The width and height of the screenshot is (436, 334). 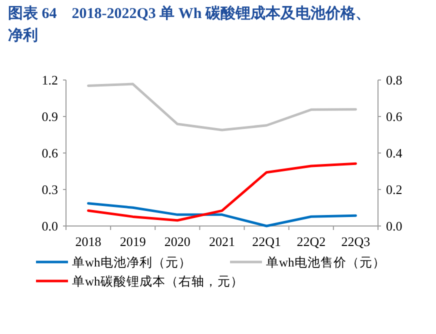 I want to click on legend-label: 单wh碳酸锂成本（右轴，元）, so click(x=158, y=281).